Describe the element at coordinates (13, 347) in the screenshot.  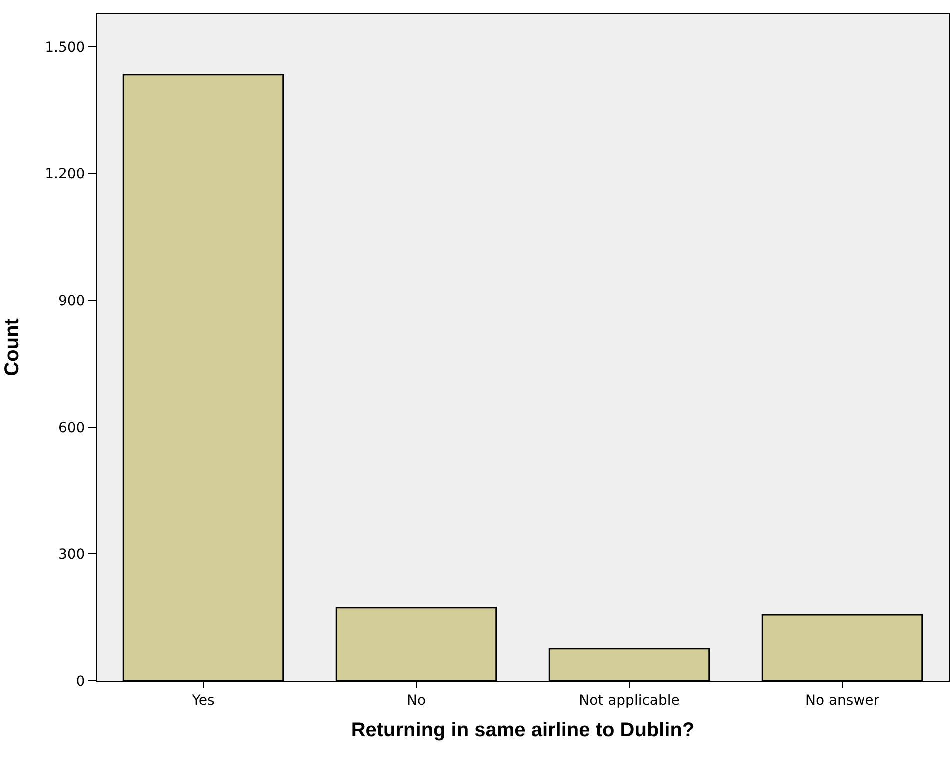
I see `y-axis-title: Count` at that location.